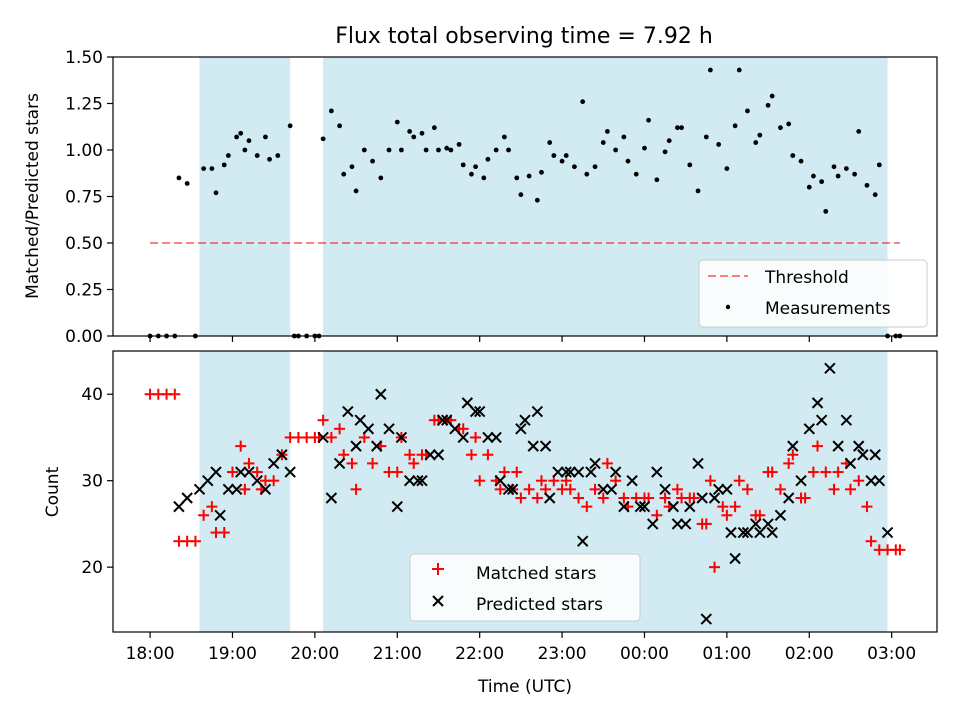 Image resolution: width=960 pixels, height=720 pixels. What do you see at coordinates (84, 291) in the screenshot?
I see `y-tick-label: 0.25` at bounding box center [84, 291].